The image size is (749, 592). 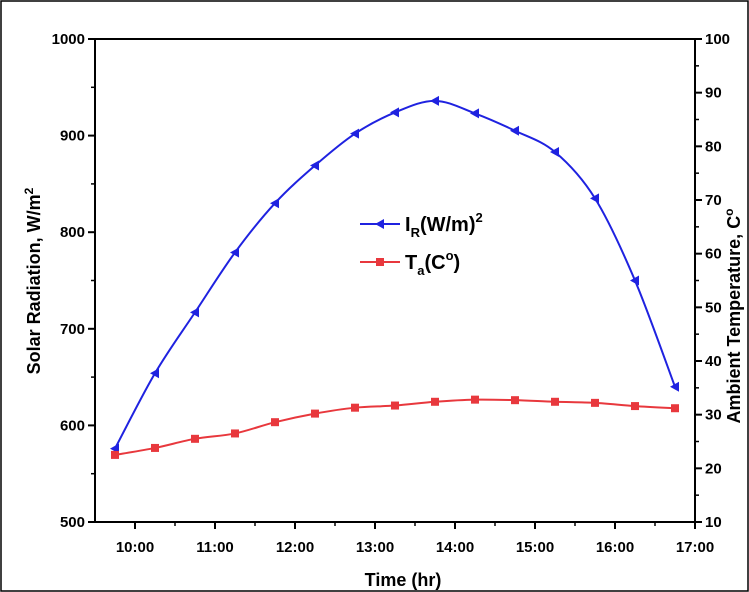 I want to click on y-left-tick-label: 800, so click(x=72, y=232).